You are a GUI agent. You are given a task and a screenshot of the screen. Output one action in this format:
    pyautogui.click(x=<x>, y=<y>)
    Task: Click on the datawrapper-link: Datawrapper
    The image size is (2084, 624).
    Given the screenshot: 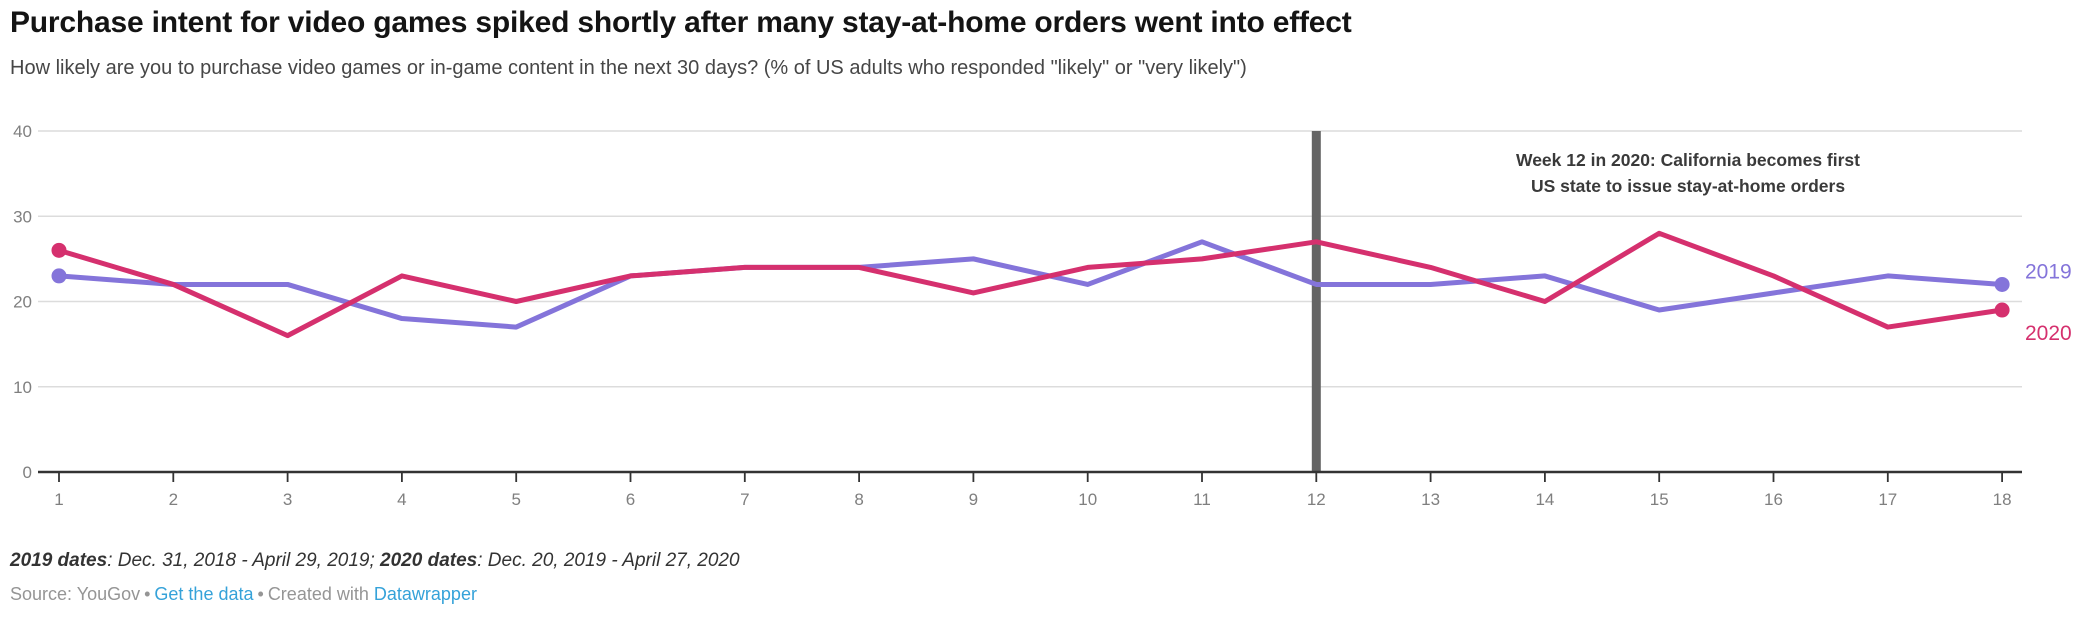 What is the action you would take?
    pyautogui.click(x=425, y=594)
    